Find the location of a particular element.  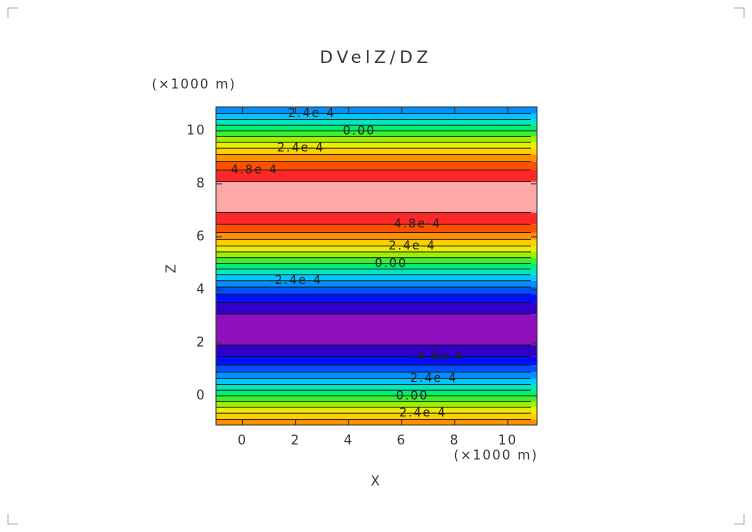

y-tick-label: 0 is located at coordinates (201, 395).